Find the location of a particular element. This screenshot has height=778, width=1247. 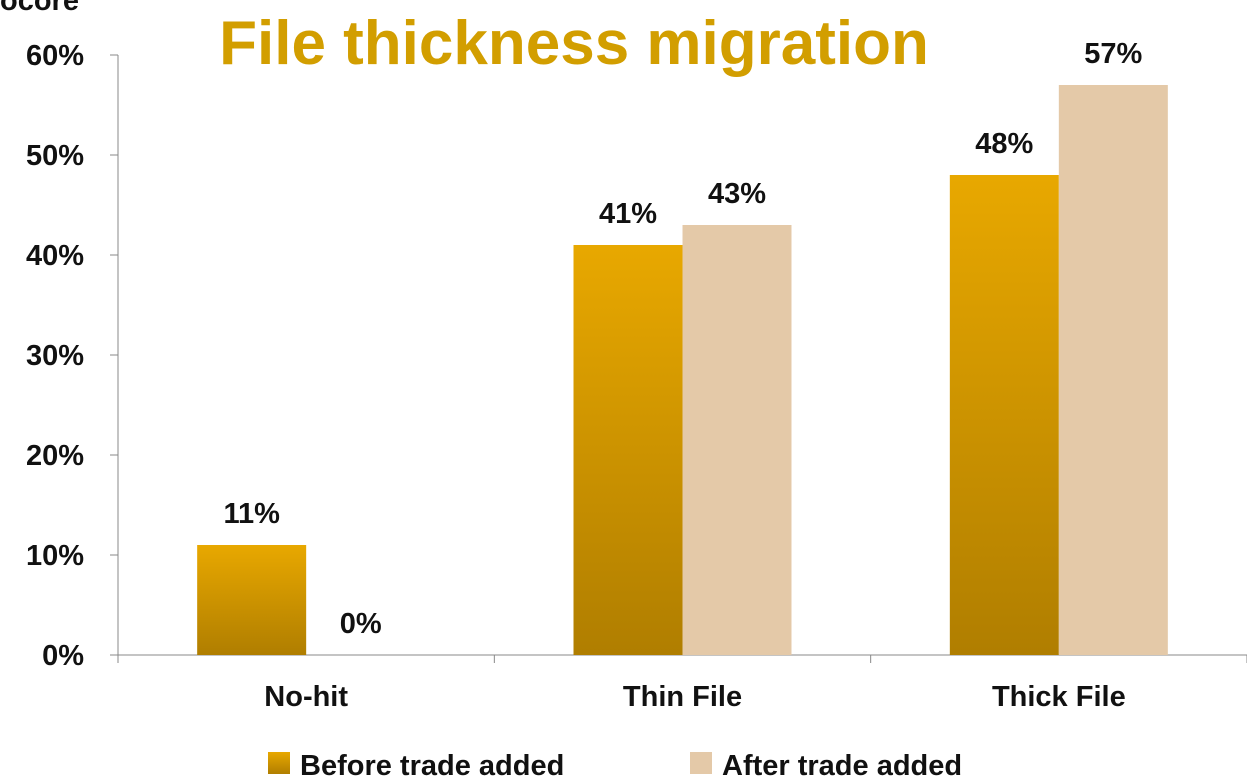

legend: Before trade added After trade added is located at coordinates (615, 764).